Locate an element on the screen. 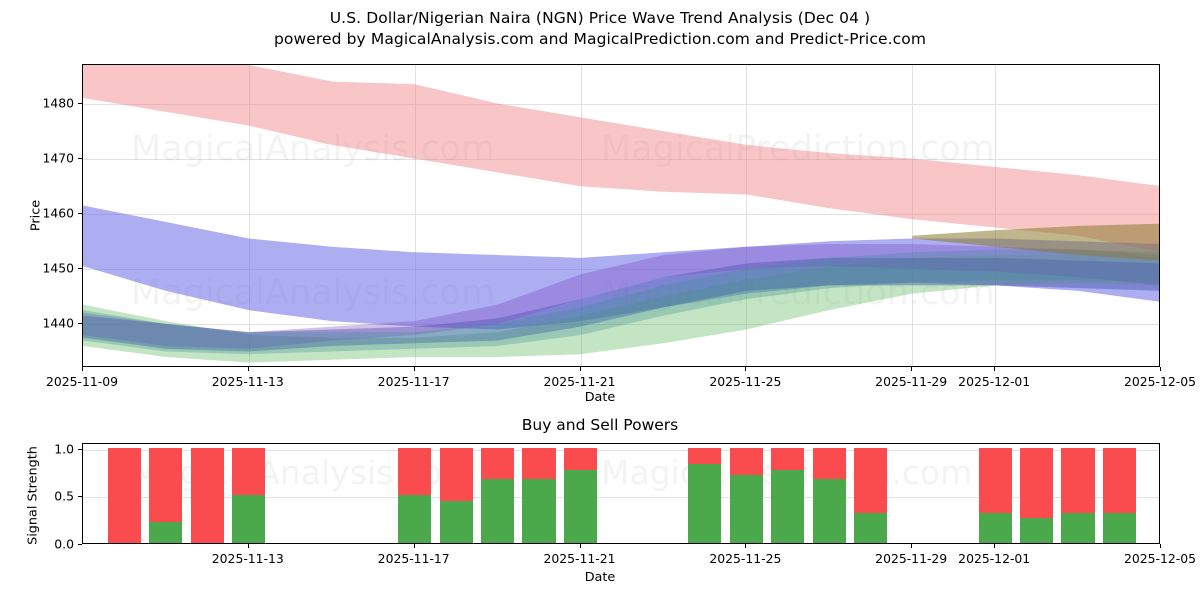  price-tick-label: 1450 is located at coordinates (58, 268).